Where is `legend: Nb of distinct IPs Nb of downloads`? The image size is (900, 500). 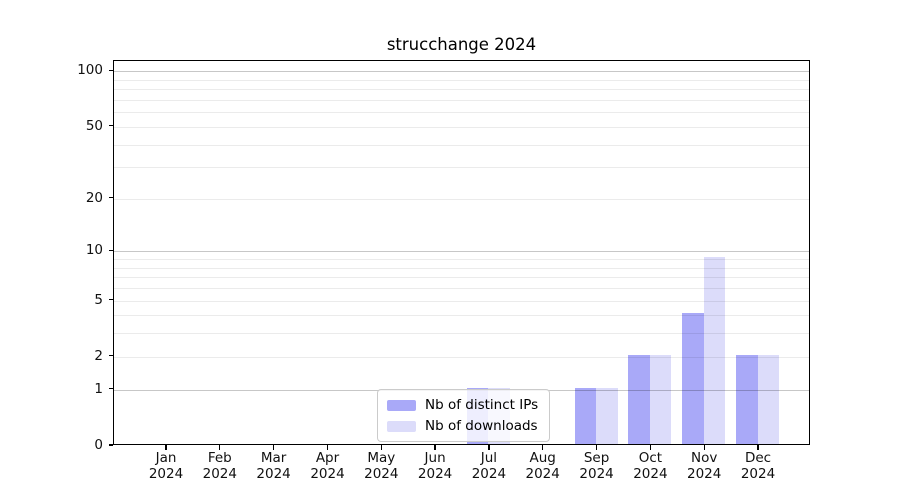 legend: Nb of distinct IPs Nb of downloads is located at coordinates (464, 415).